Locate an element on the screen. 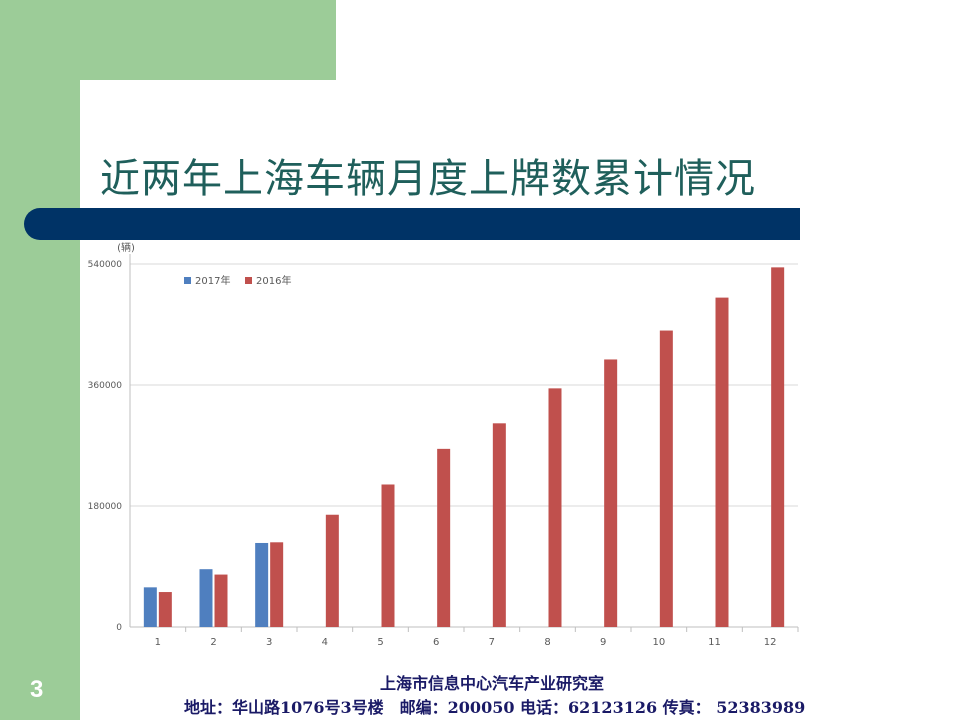 The image size is (960, 720). bar-2016年-4 is located at coordinates (332, 570).